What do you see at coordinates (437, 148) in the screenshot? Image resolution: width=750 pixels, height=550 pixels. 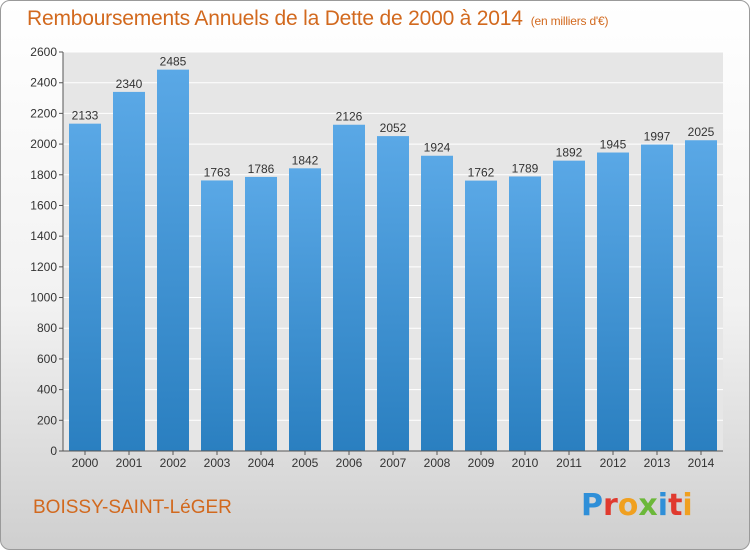 I see `data-label-2008: 1924` at bounding box center [437, 148].